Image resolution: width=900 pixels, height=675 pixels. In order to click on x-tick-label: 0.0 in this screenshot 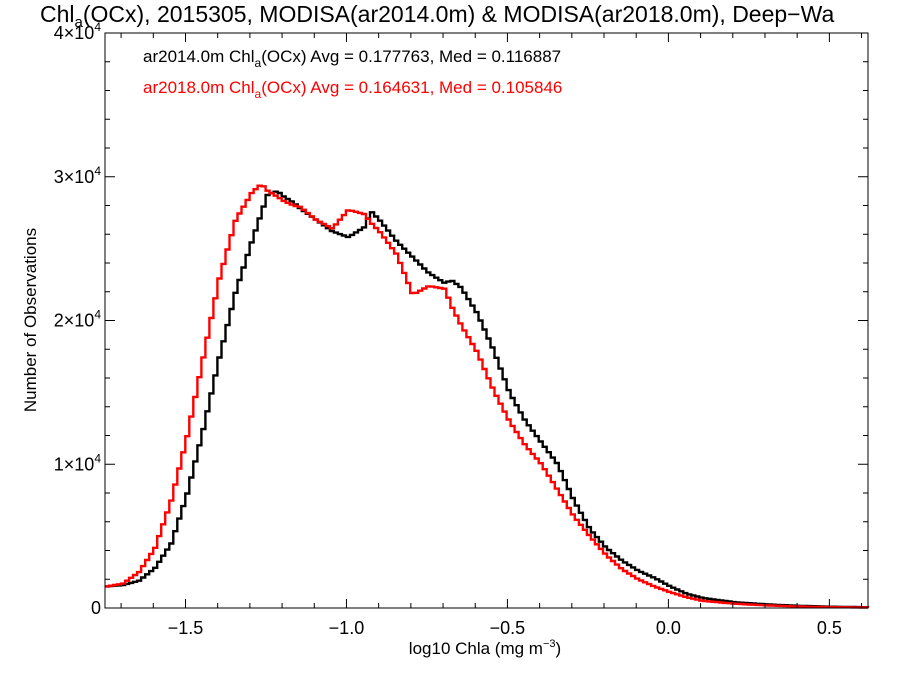, I will do `click(668, 628)`.